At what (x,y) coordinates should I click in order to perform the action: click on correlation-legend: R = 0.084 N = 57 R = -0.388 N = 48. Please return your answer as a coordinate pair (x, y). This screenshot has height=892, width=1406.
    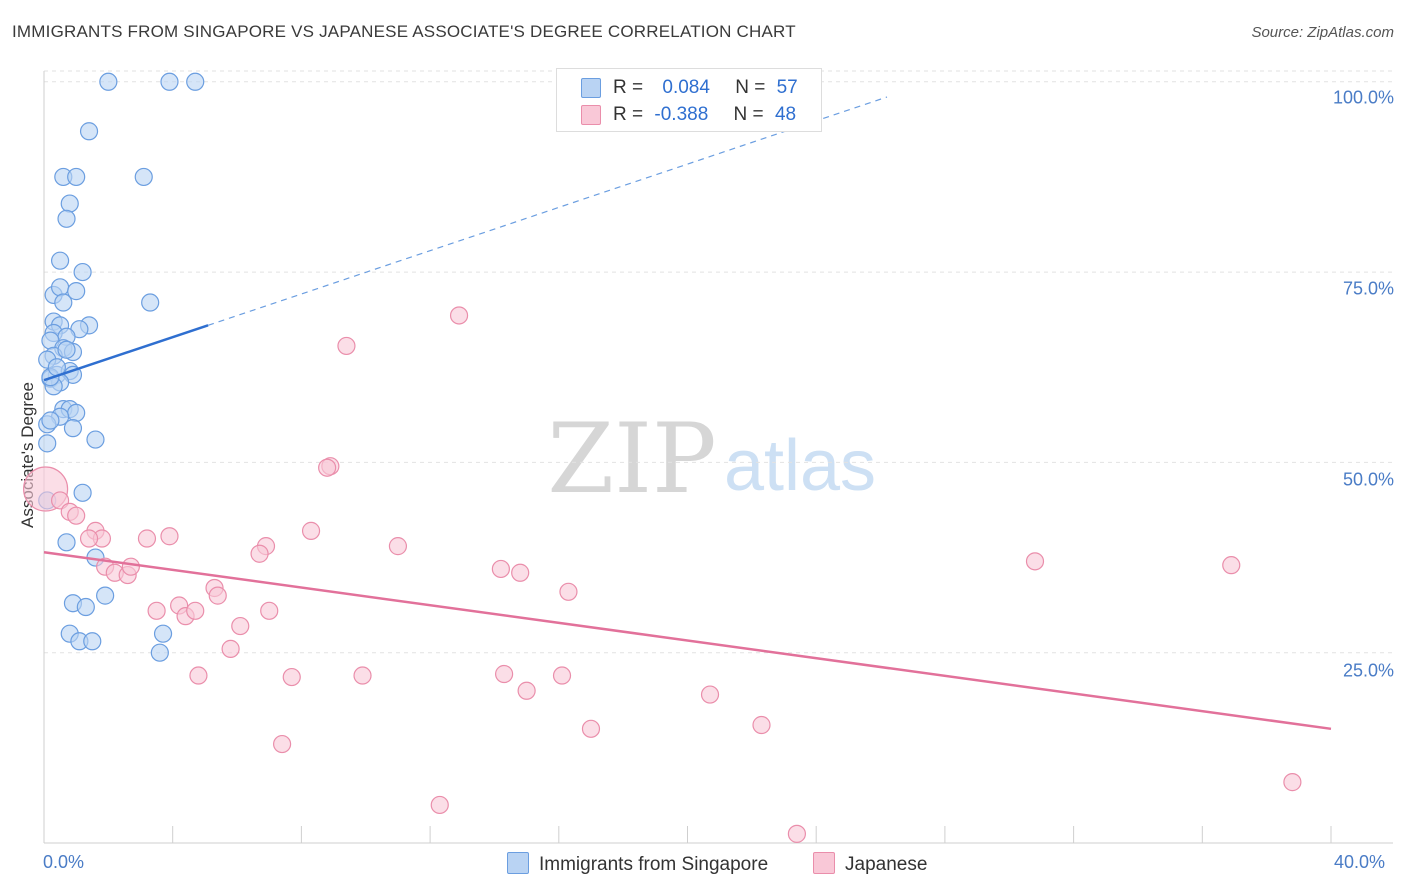
    Looking at the image, I should click on (689, 100).